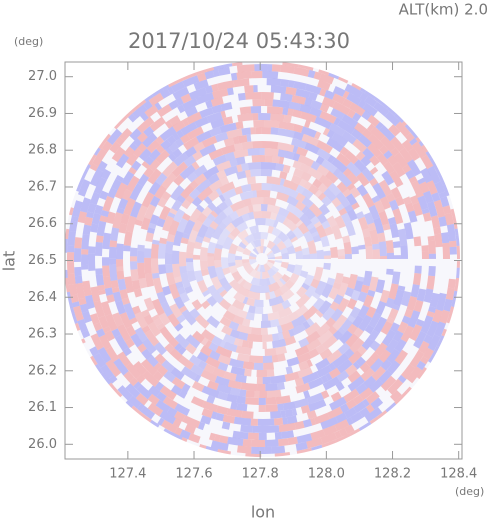 The image size is (491, 521). Describe the element at coordinates (458, 474) in the screenshot. I see `x-tick-label: 128.4` at that location.